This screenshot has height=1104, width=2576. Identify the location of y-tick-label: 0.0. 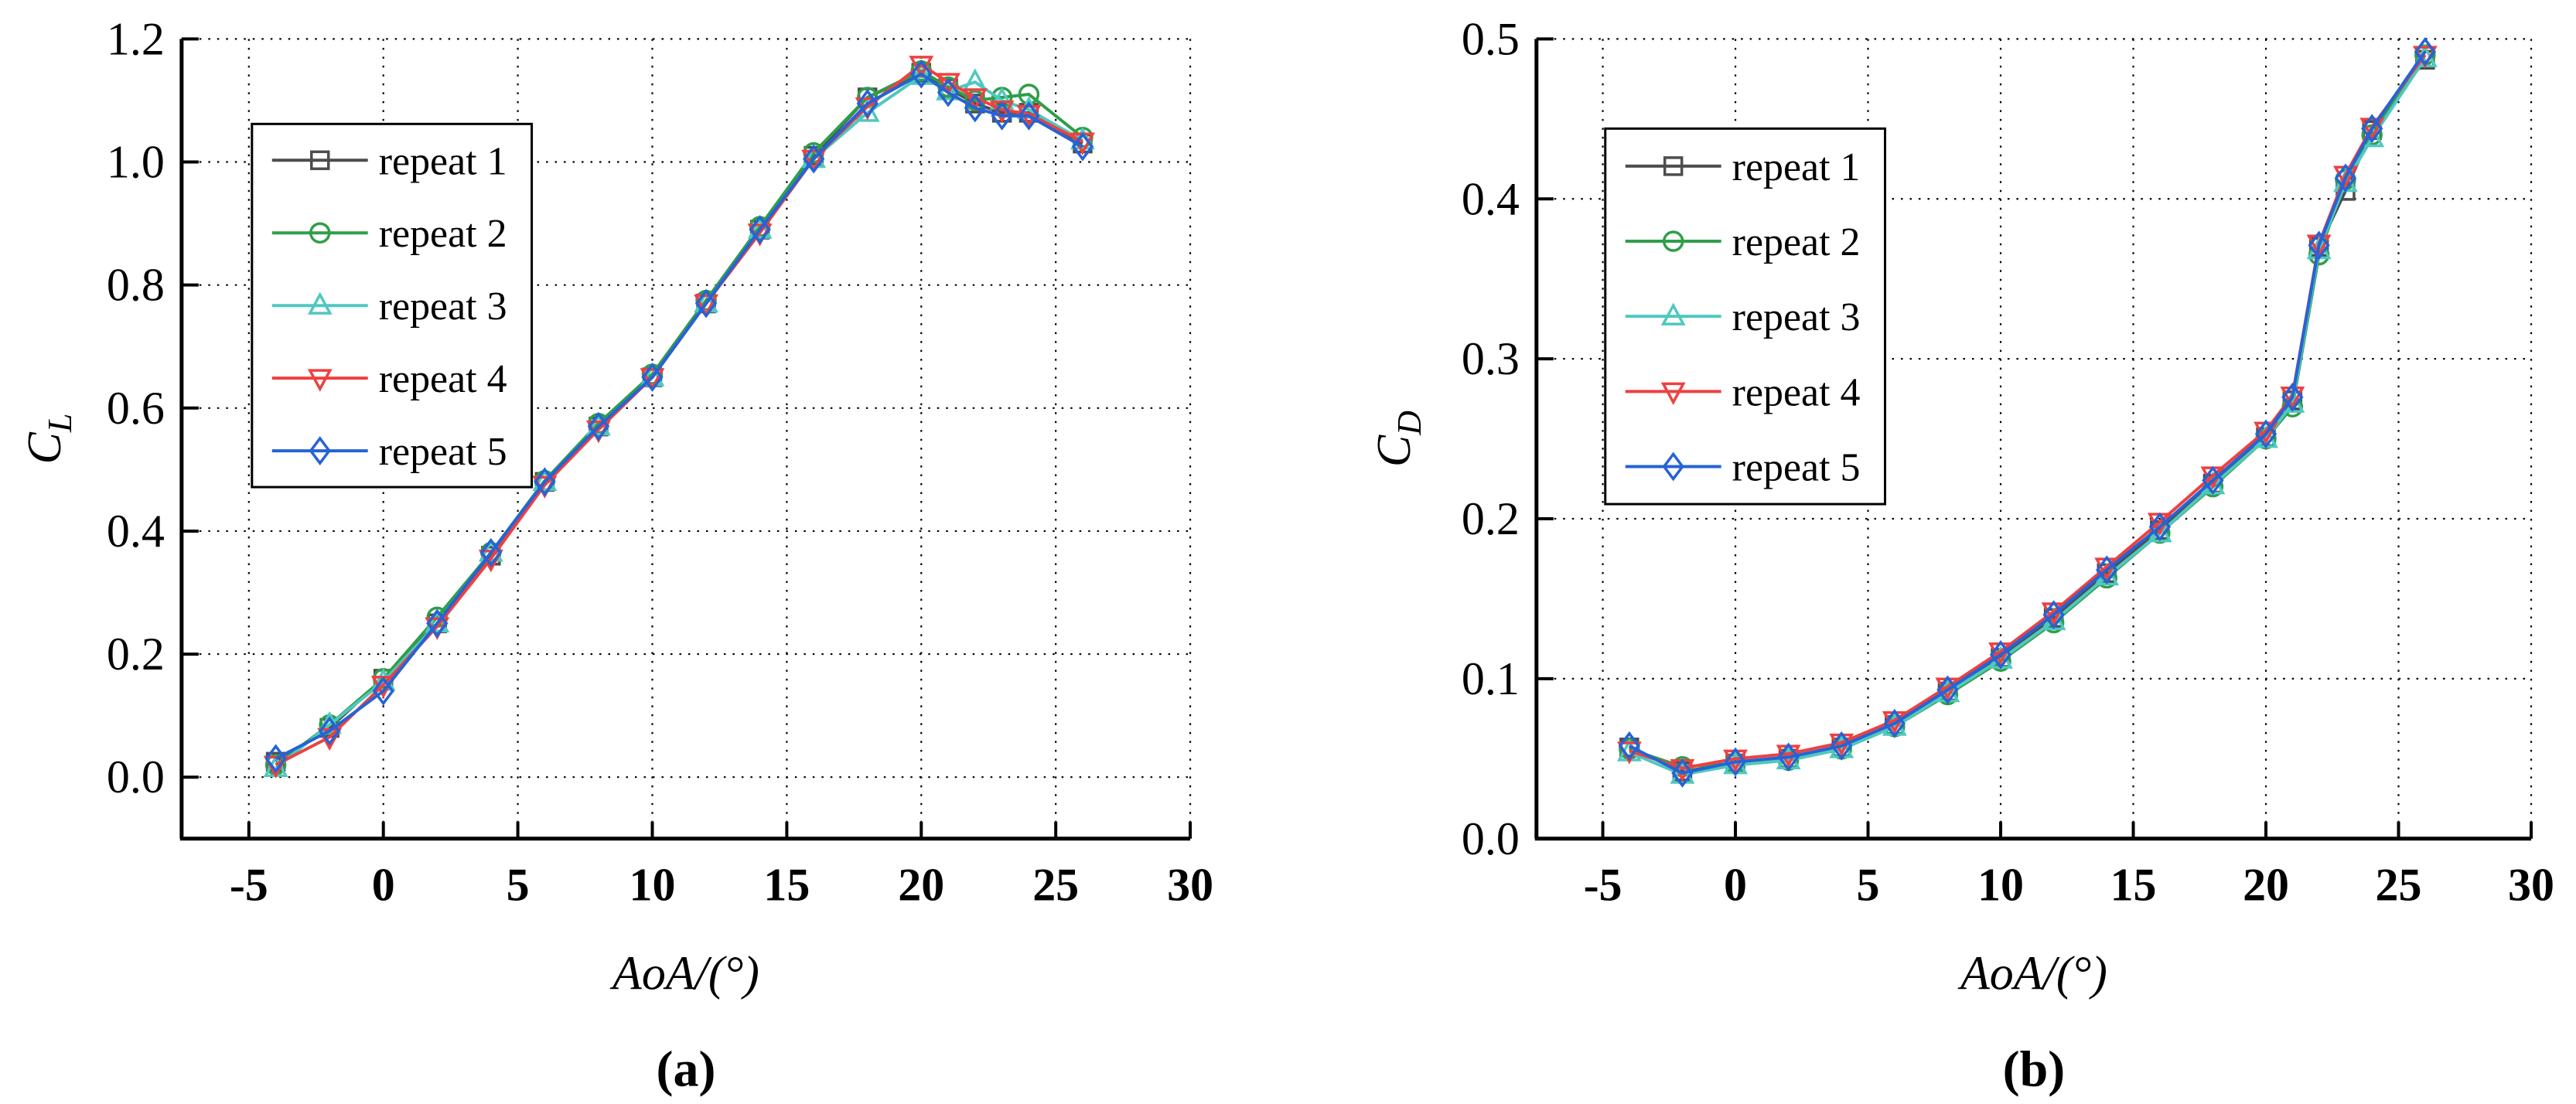
(1491, 839).